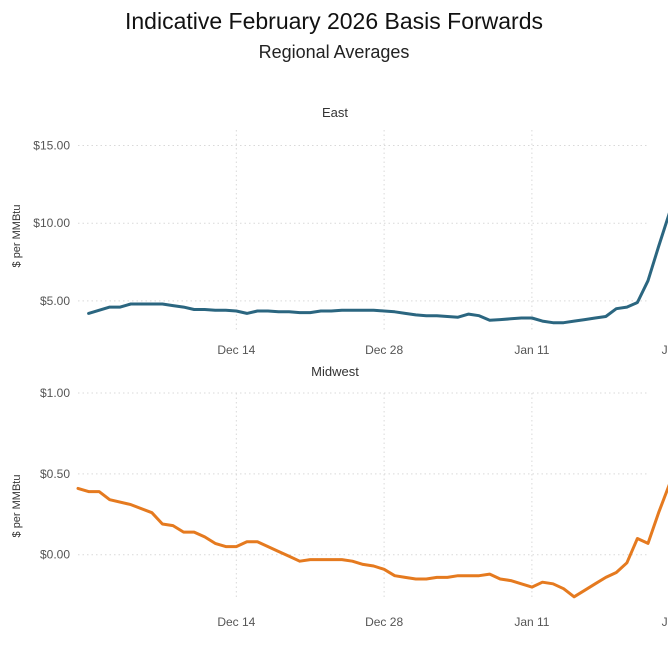 This screenshot has height=660, width=668. I want to click on east-y-tick-label: $10.00, so click(51, 223).